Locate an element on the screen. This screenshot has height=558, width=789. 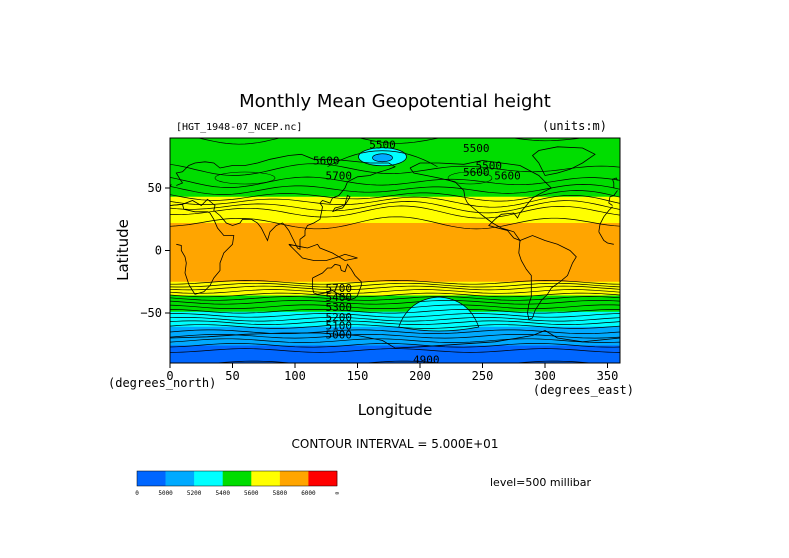
contour-label: 5100 is located at coordinates (339, 326).